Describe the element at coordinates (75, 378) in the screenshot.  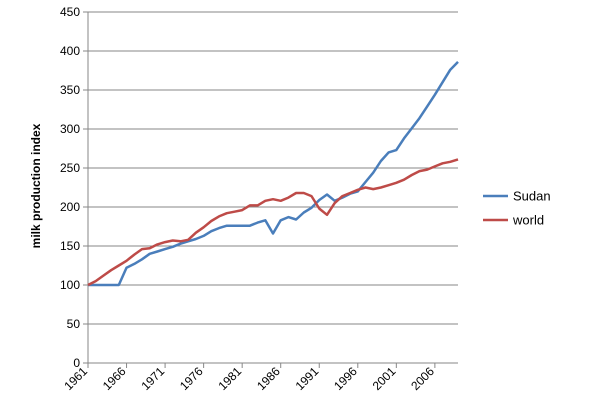
I see `x-tick-label: 1961` at that location.